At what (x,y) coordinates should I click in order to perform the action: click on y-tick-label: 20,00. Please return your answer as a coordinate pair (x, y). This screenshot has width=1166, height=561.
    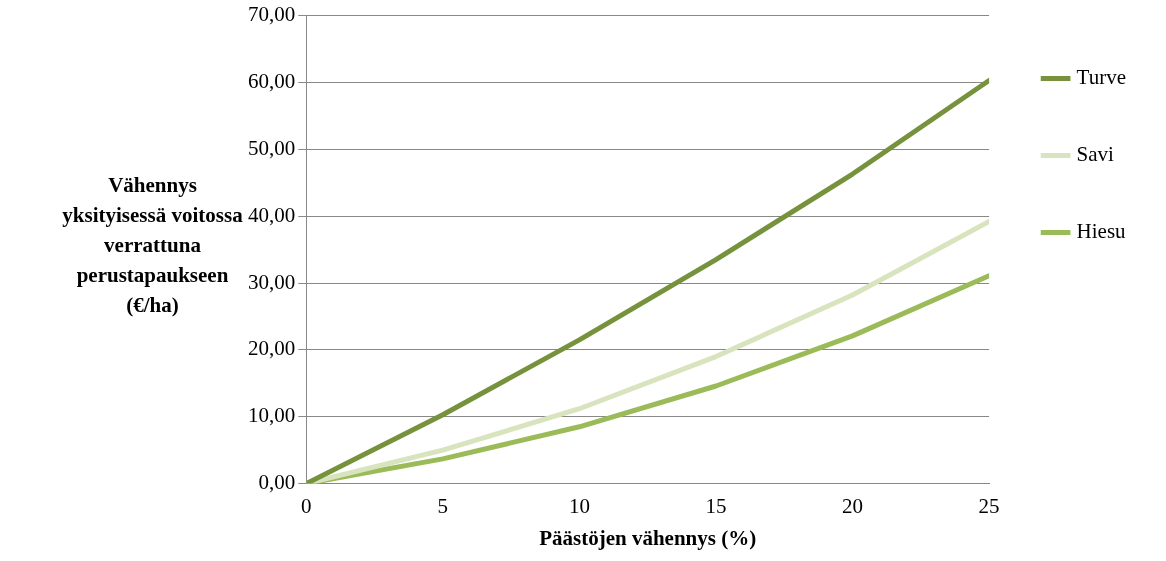
    Looking at the image, I should click on (272, 348).